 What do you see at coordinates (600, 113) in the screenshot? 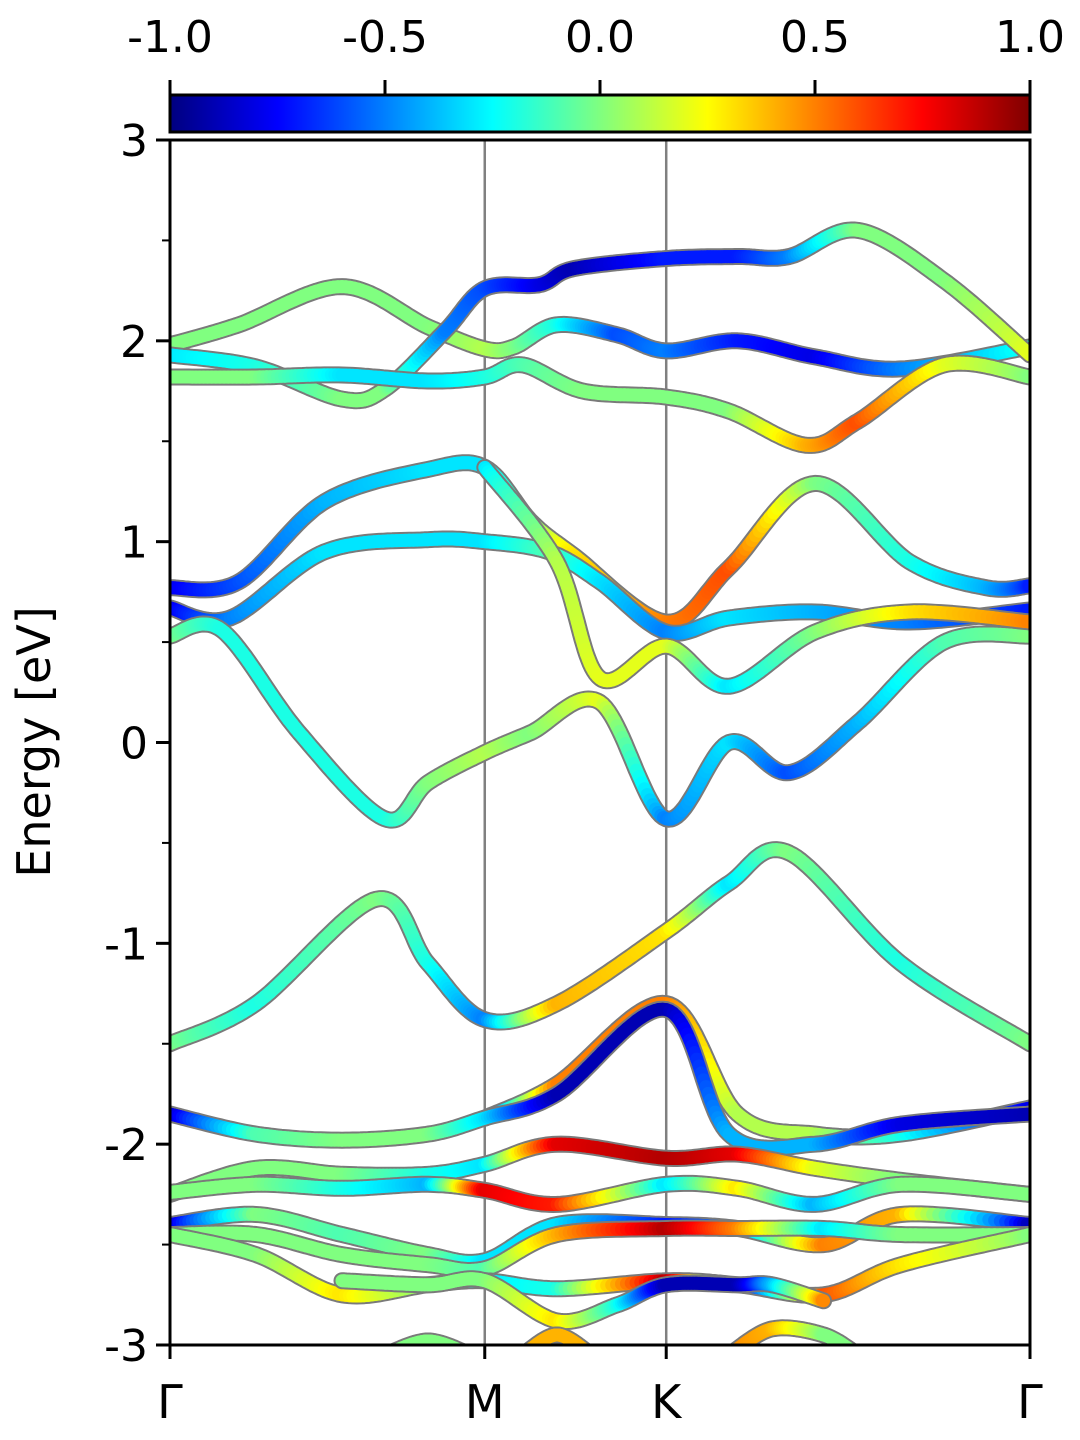
I see `colorbar-gradient` at bounding box center [600, 113].